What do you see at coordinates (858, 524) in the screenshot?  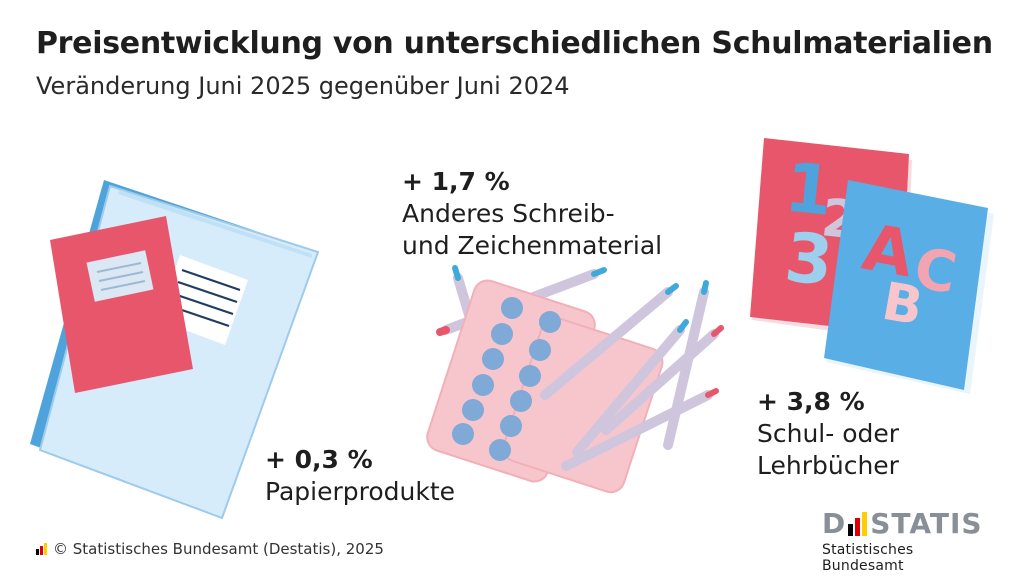 I see `logo-bars-icon` at bounding box center [858, 524].